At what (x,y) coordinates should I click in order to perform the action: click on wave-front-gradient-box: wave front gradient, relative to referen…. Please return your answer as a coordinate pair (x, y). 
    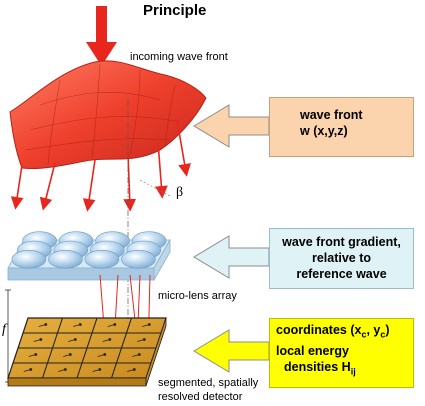
    Looking at the image, I should click on (341, 258).